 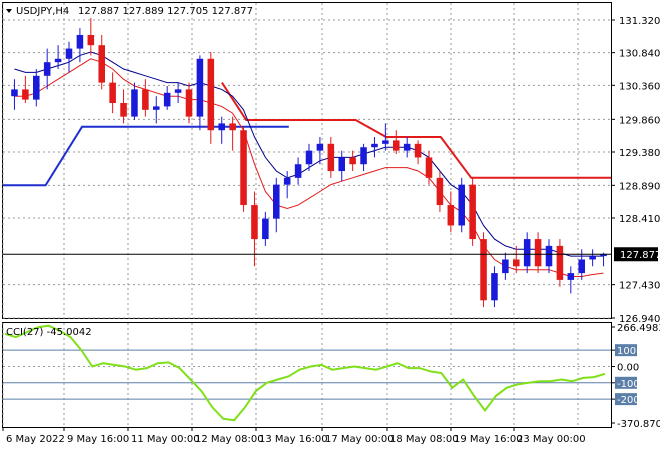 What do you see at coordinates (639, 186) in the screenshot?
I see `price-tick-label: 128.890` at bounding box center [639, 186].